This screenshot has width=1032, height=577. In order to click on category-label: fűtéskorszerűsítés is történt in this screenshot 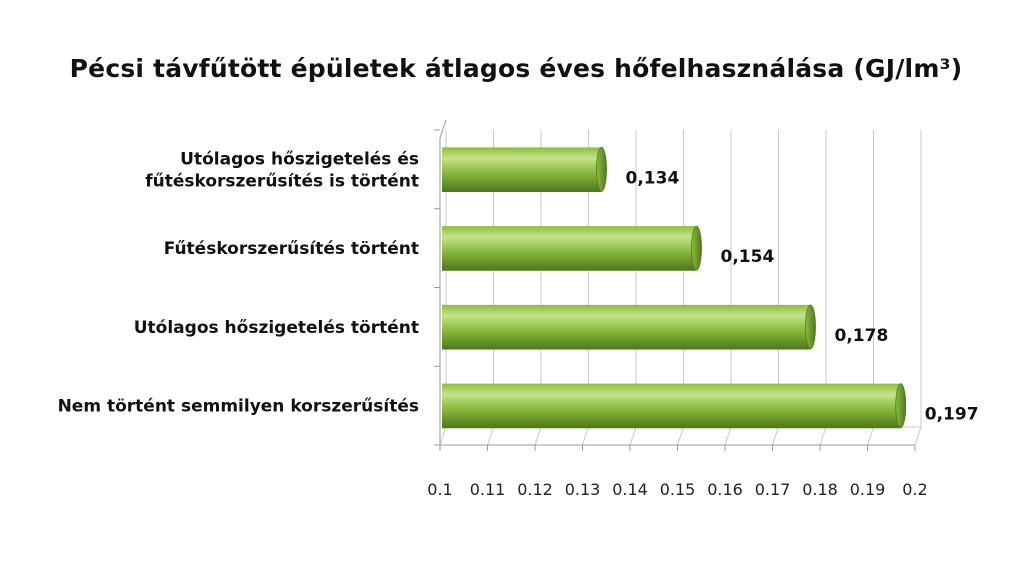, I will do `click(282, 181)`.